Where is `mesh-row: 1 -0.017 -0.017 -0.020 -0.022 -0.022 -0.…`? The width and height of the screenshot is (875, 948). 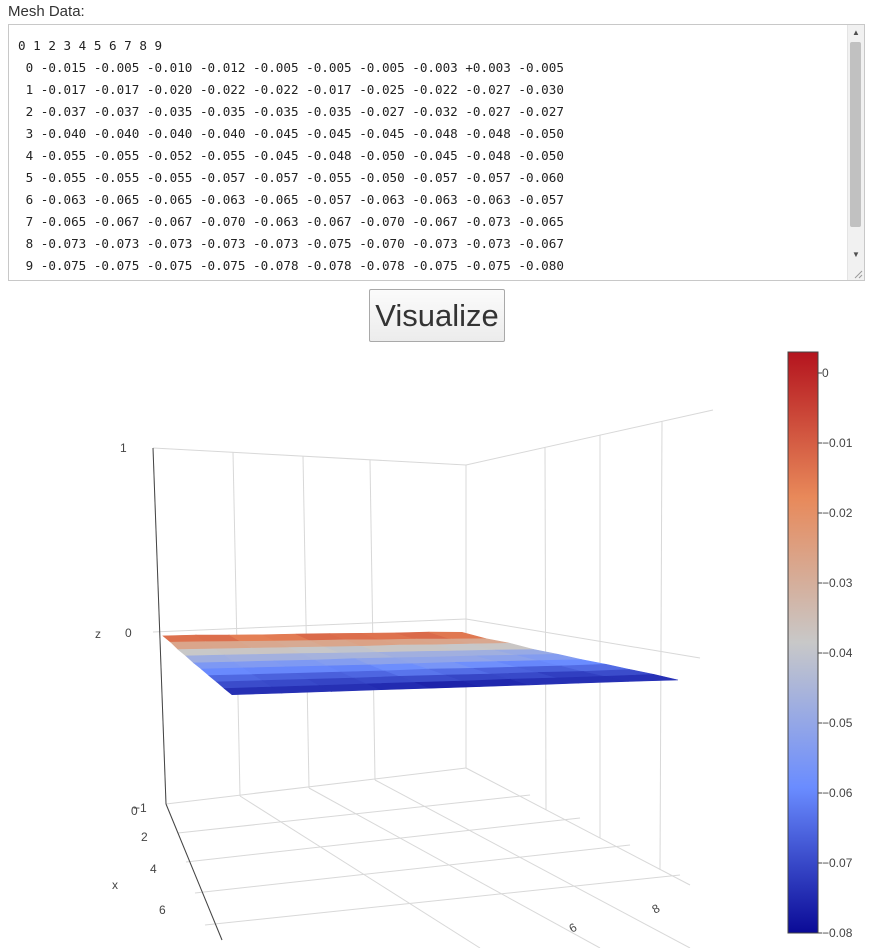 mesh-row: 1 -0.017 -0.017 -0.020 -0.022 -0.022 -0.… is located at coordinates (291, 89).